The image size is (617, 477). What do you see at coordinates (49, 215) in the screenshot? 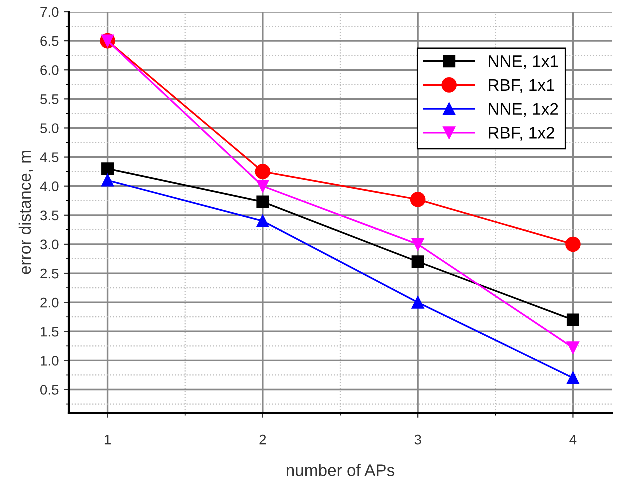
I see `y-tick-label: 3.5` at bounding box center [49, 215].